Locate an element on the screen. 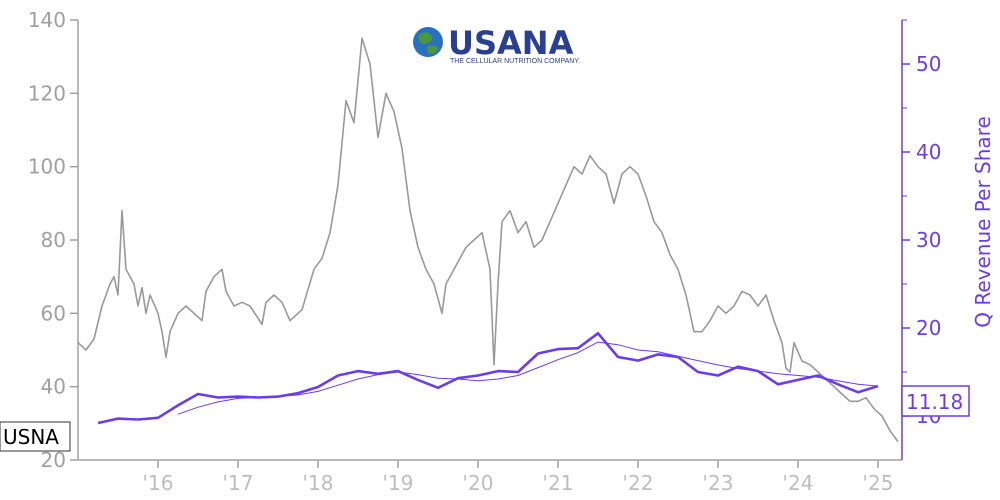 The image size is (1000, 500). axis-bottom-tick-label: '25 is located at coordinates (878, 483).